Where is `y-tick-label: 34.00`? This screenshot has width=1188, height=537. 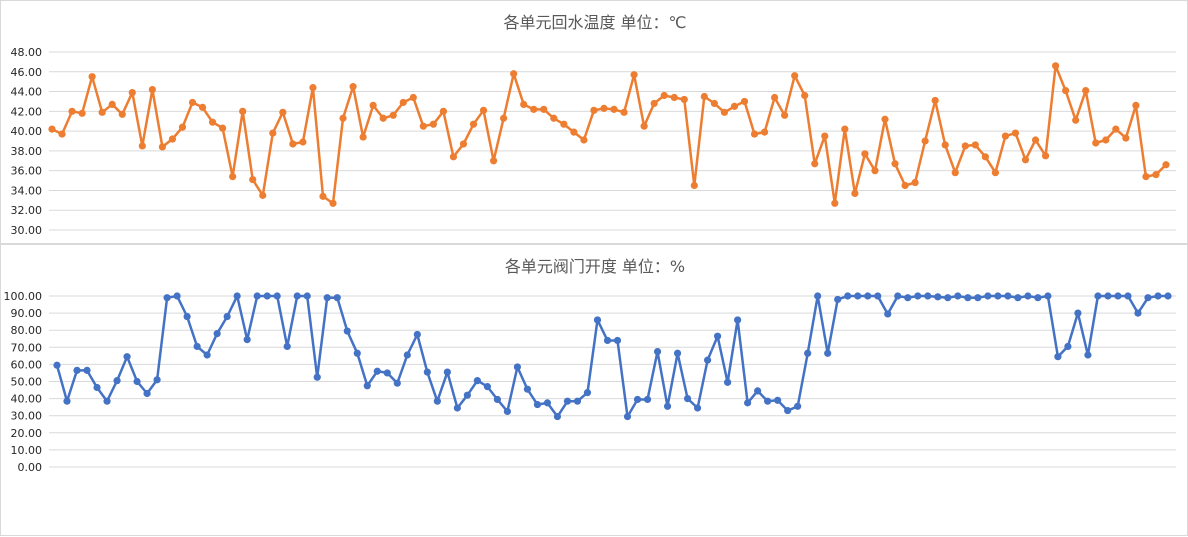
y-tick-label: 34.00 is located at coordinates (27, 190).